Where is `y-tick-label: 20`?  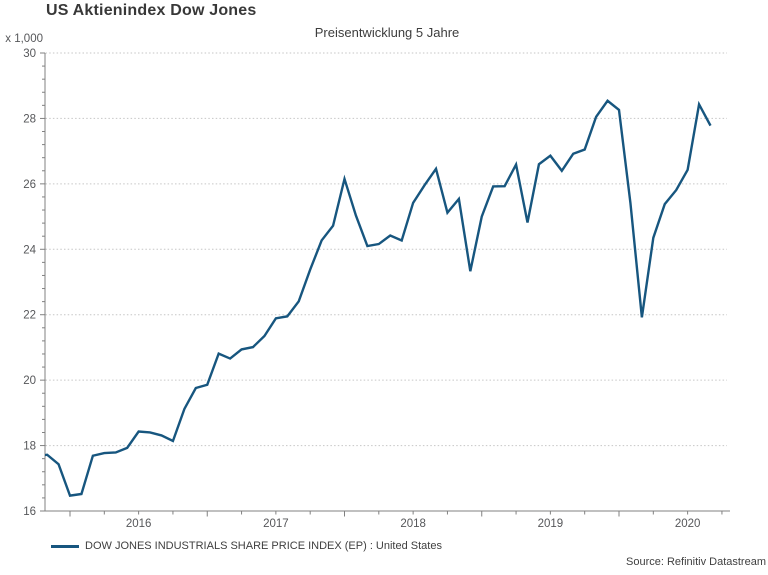
y-tick-label: 20 is located at coordinates (29, 381).